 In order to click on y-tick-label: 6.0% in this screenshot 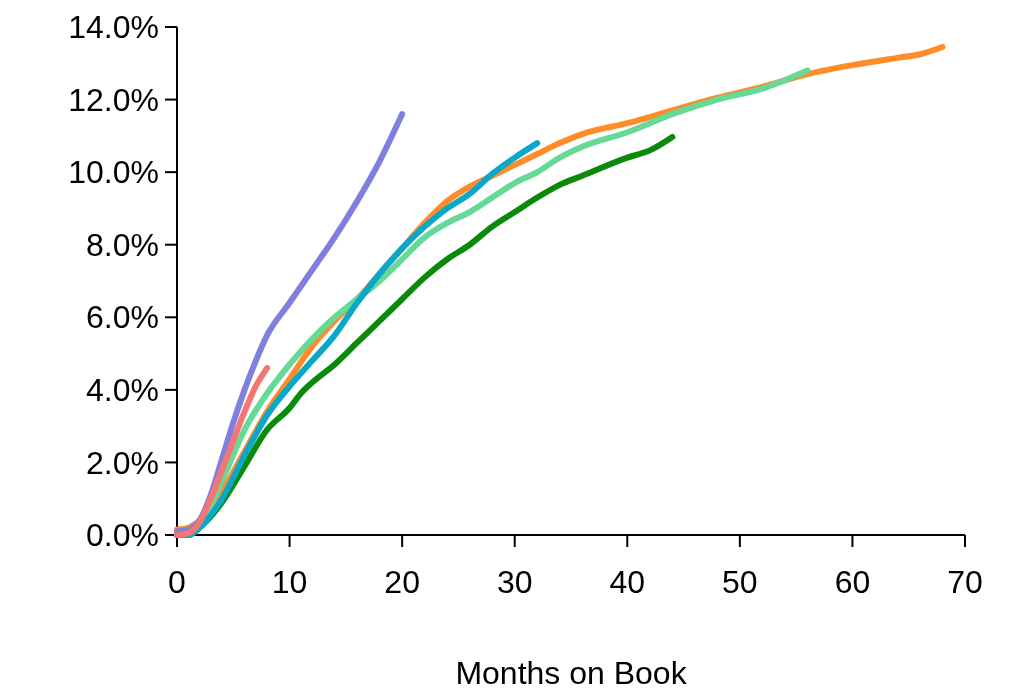, I will do `click(122, 317)`.